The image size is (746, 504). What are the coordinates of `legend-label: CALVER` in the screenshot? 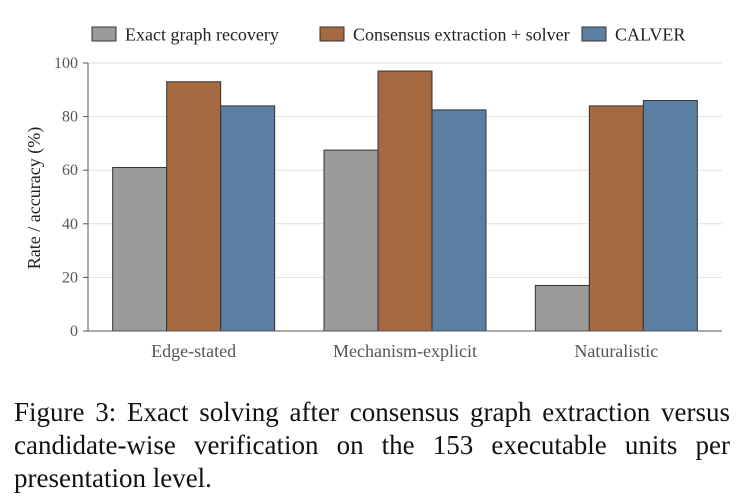 It's located at (650, 35).